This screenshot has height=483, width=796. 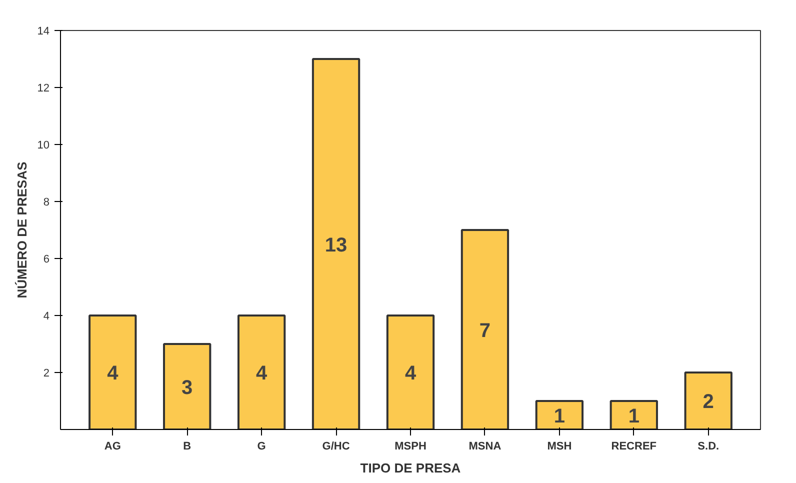 I want to click on x-axis-title: TIPO DE PRESA, so click(x=411, y=468).